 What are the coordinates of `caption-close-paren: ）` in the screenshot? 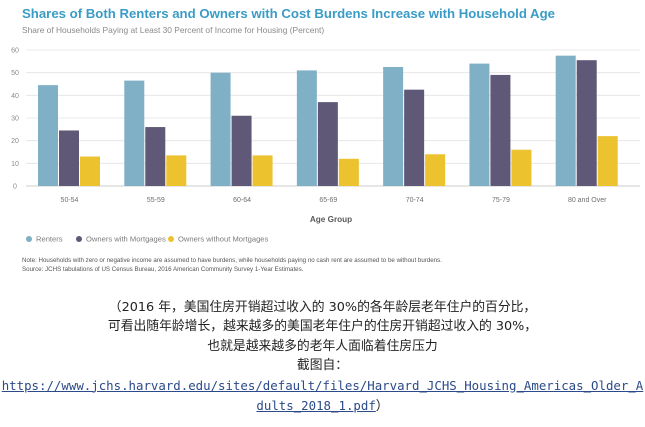 It's located at (382, 407).